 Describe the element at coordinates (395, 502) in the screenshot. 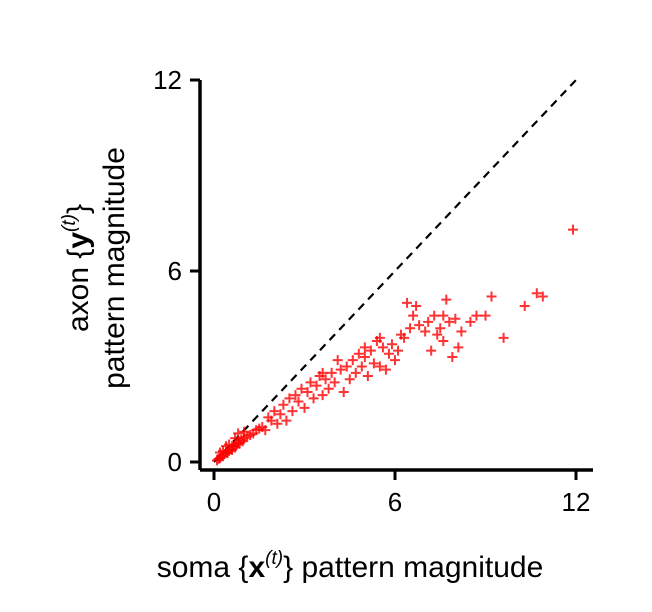

I see `x-tick-label: 6` at that location.